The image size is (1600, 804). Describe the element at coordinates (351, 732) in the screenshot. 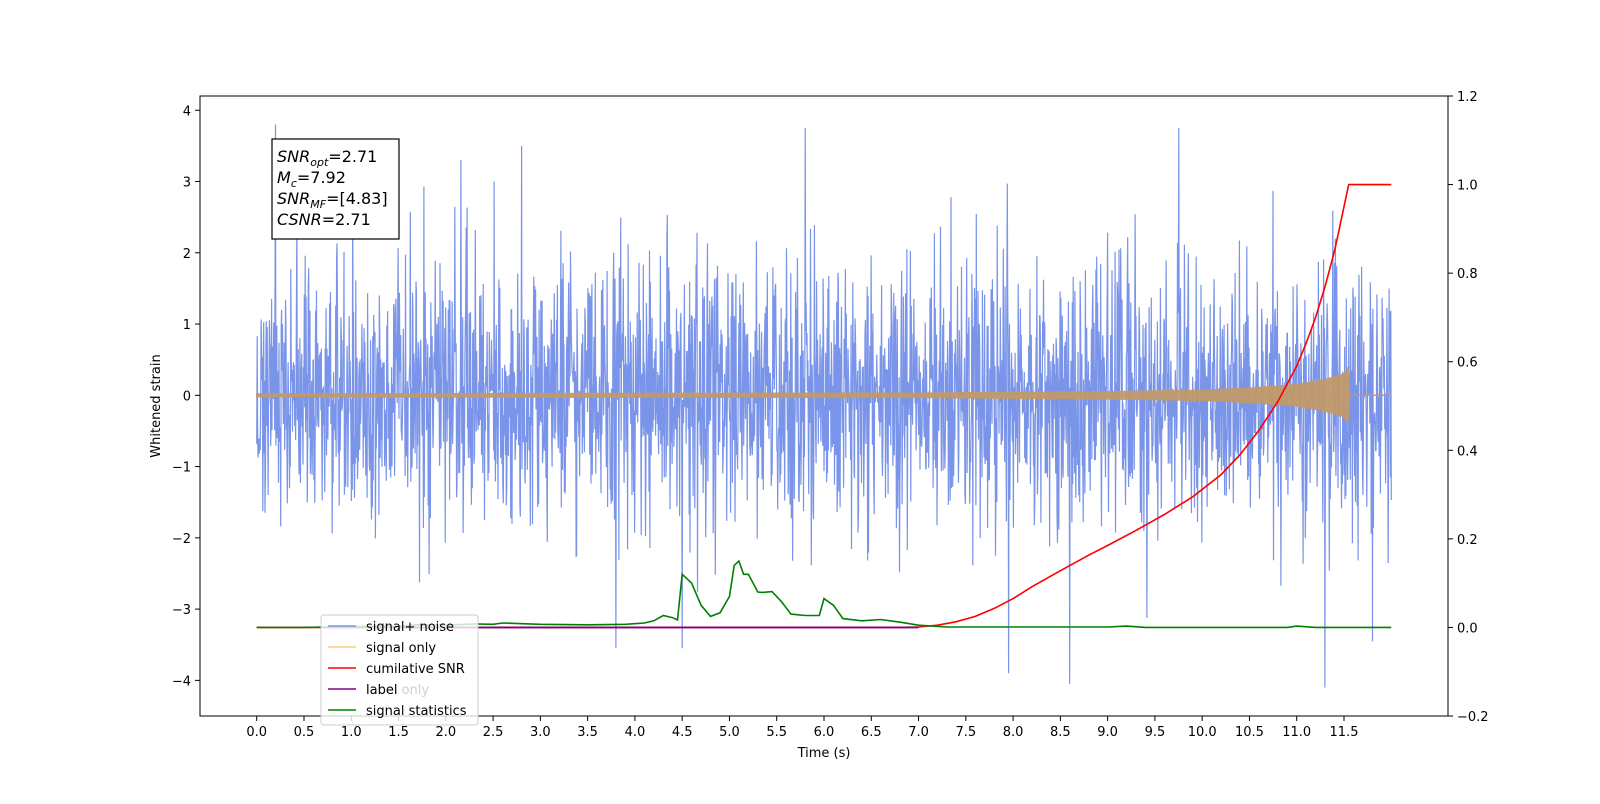

I see `x-tick-label: 1.0` at that location.